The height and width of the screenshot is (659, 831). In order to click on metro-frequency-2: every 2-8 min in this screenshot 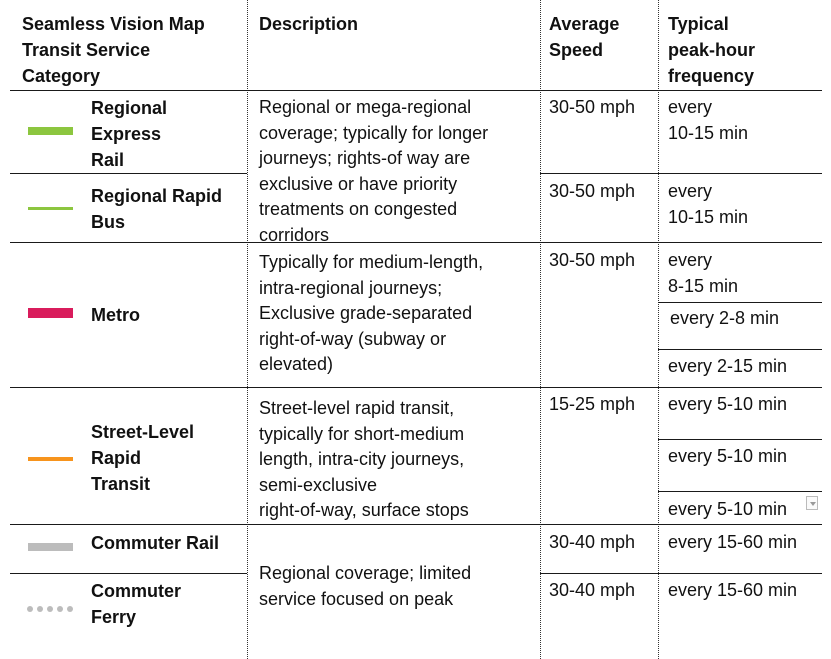, I will do `click(725, 318)`.